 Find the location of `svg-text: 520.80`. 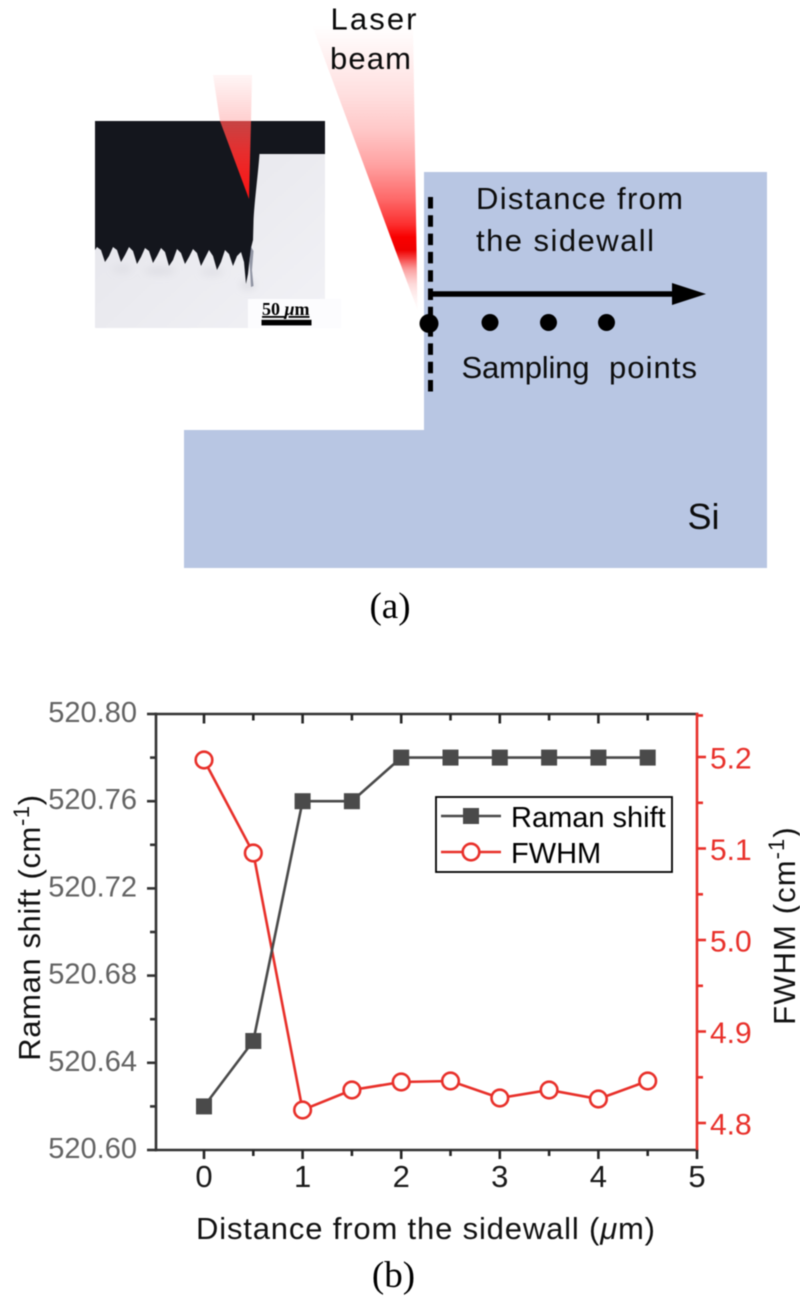

svg-text: 520.80 is located at coordinates (92, 713).